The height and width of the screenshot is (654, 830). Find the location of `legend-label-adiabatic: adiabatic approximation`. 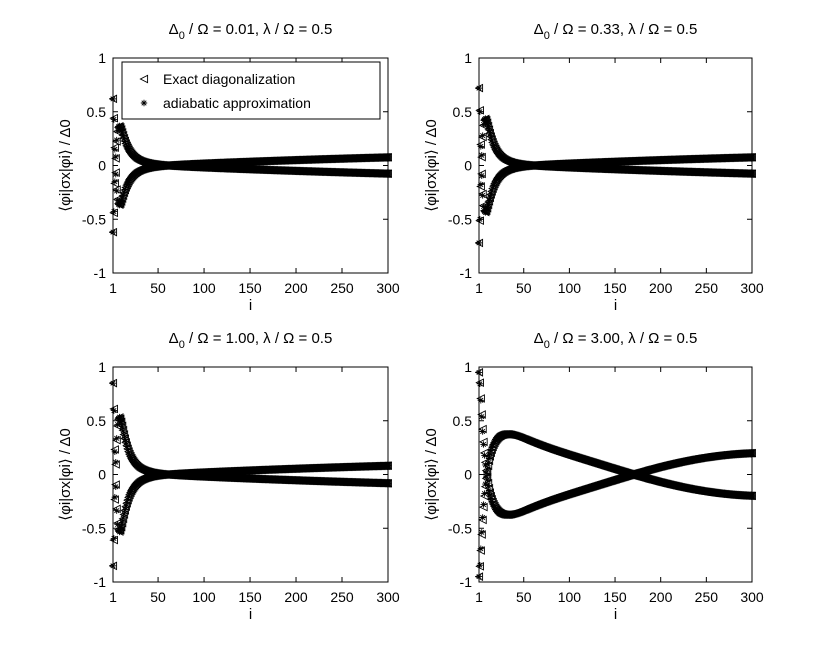

legend-label-adiabatic: adiabatic approximation is located at coordinates (237, 103).